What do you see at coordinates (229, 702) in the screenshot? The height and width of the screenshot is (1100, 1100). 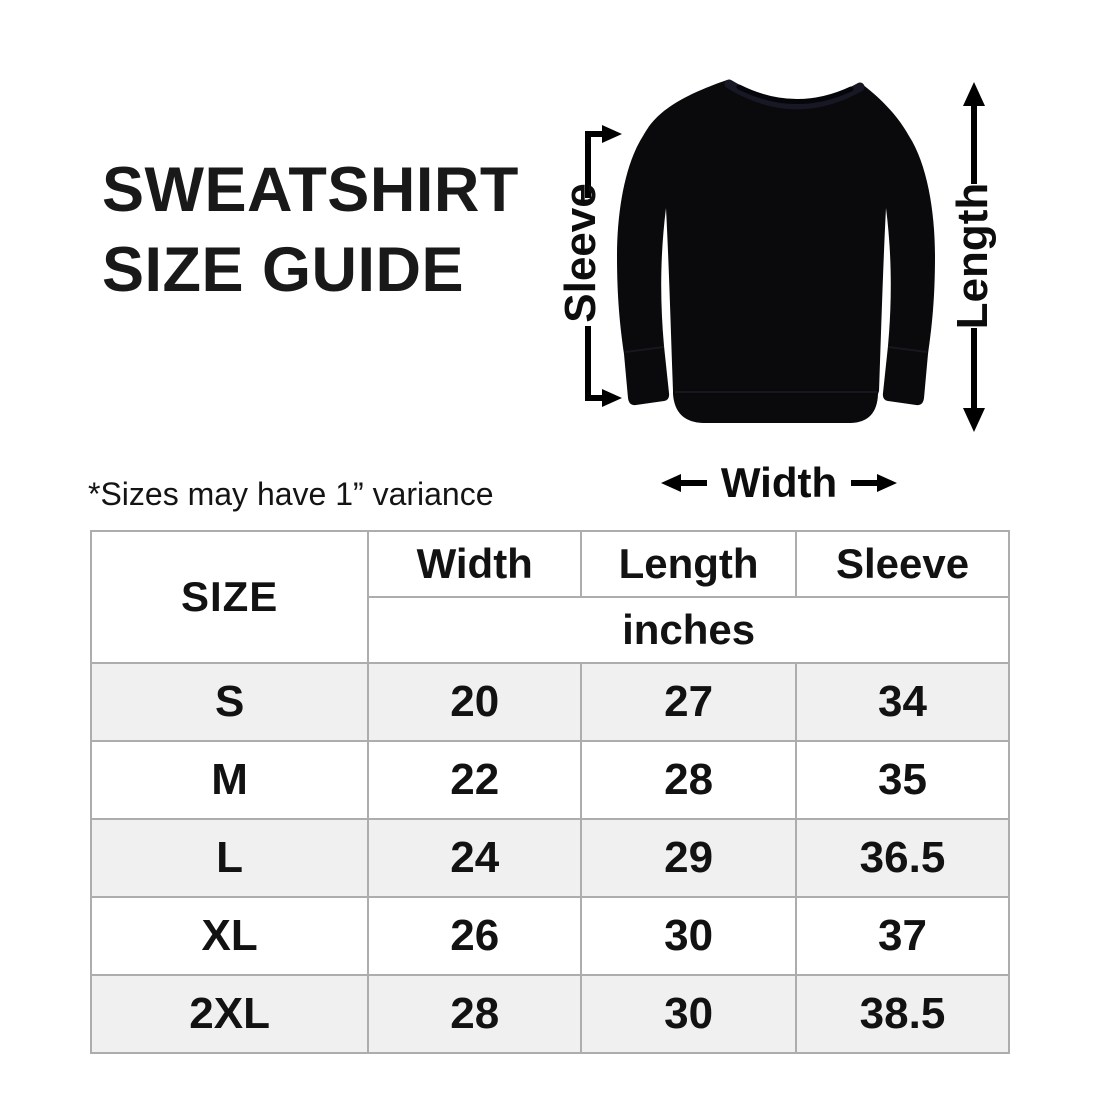 I see `size-cell: S` at bounding box center [229, 702].